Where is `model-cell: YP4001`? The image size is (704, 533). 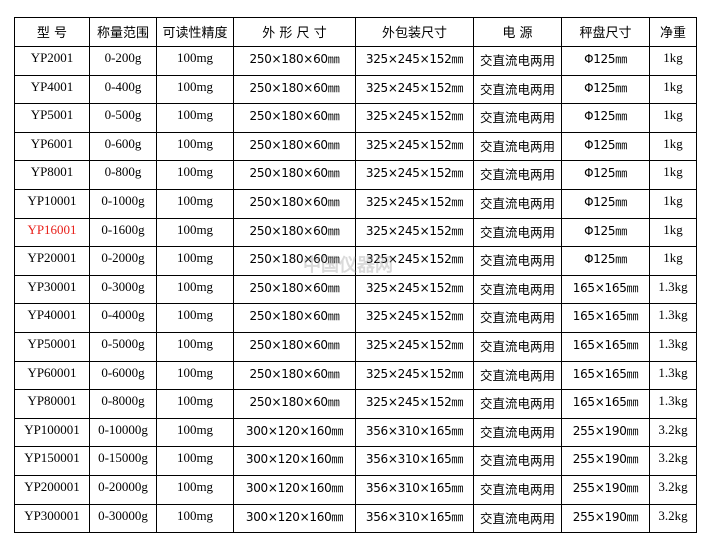
model-cell: YP4001 is located at coordinates (52, 89).